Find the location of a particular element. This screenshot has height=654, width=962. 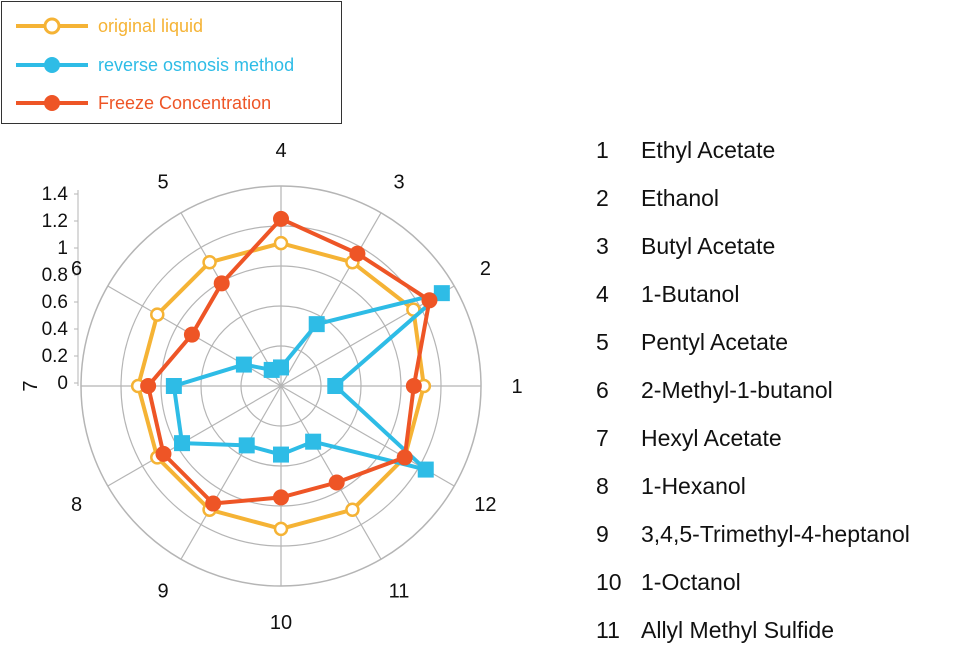

key-name: Allyl Methyl Sulfide is located at coordinates (738, 629).